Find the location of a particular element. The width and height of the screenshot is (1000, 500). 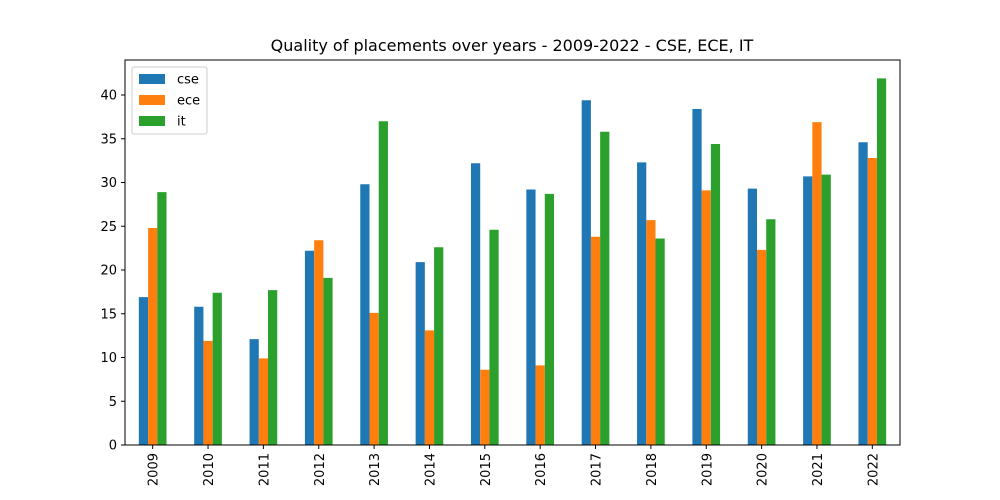

y-tick-label: 5 is located at coordinates (113, 402).